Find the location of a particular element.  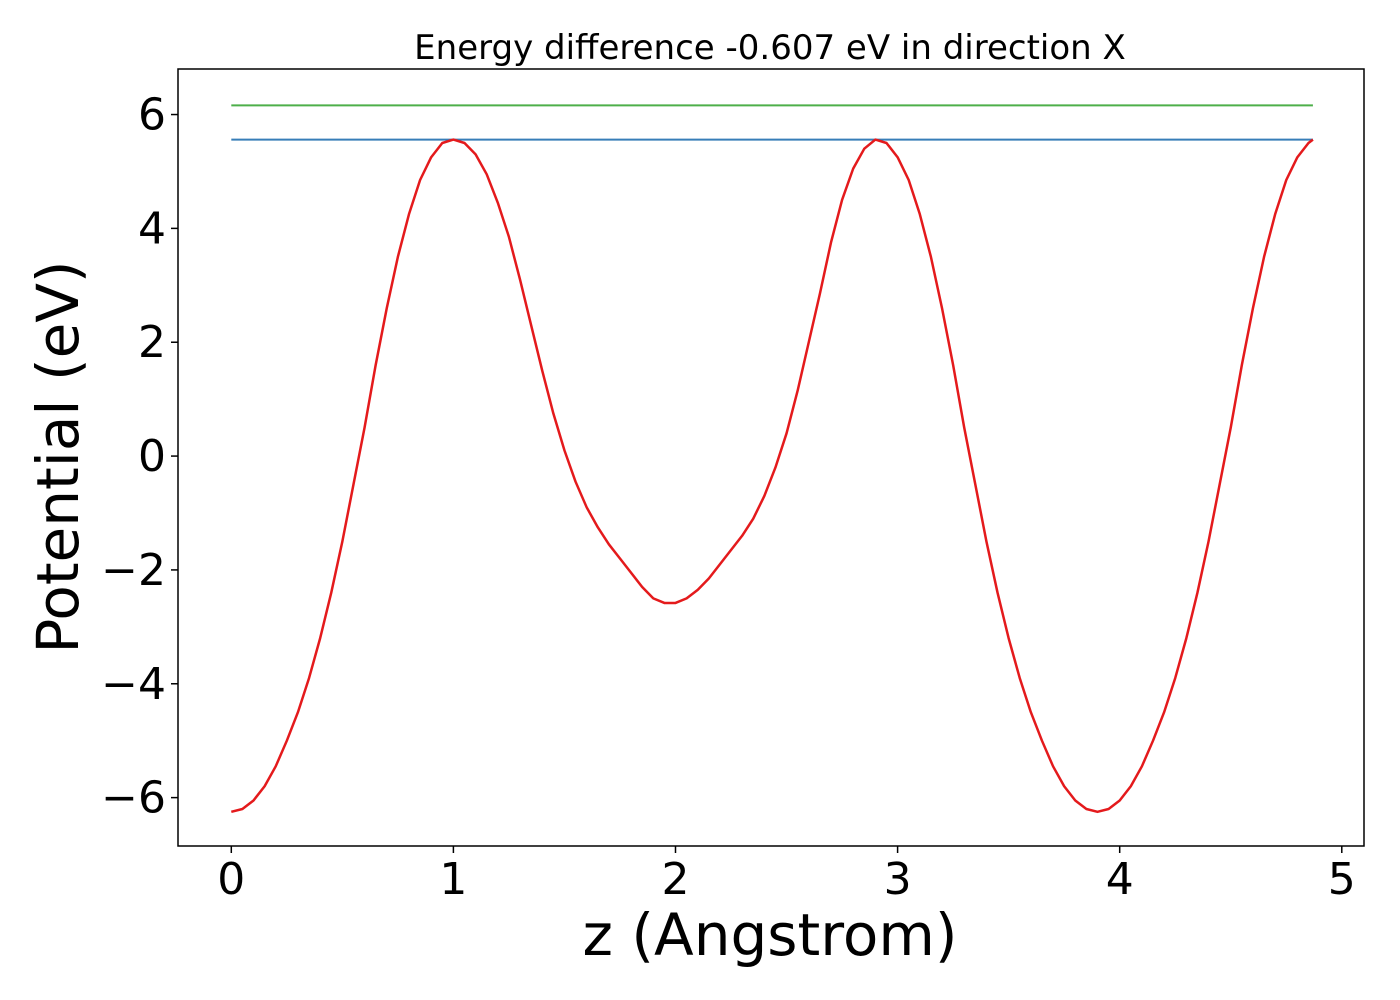

x-tick-label: 2 is located at coordinates (675, 879).